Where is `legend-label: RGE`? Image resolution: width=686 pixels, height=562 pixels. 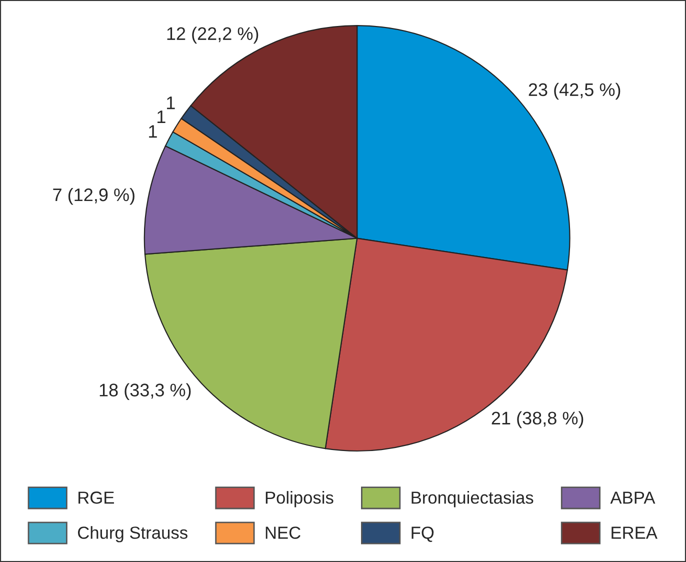
legend-label: RGE is located at coordinates (96, 498).